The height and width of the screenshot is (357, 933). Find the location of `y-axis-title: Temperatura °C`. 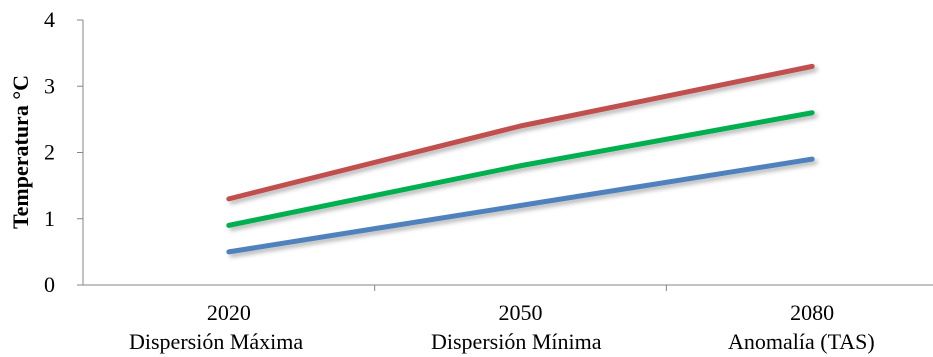

y-axis-title: Temperatura °C is located at coordinates (20, 152).